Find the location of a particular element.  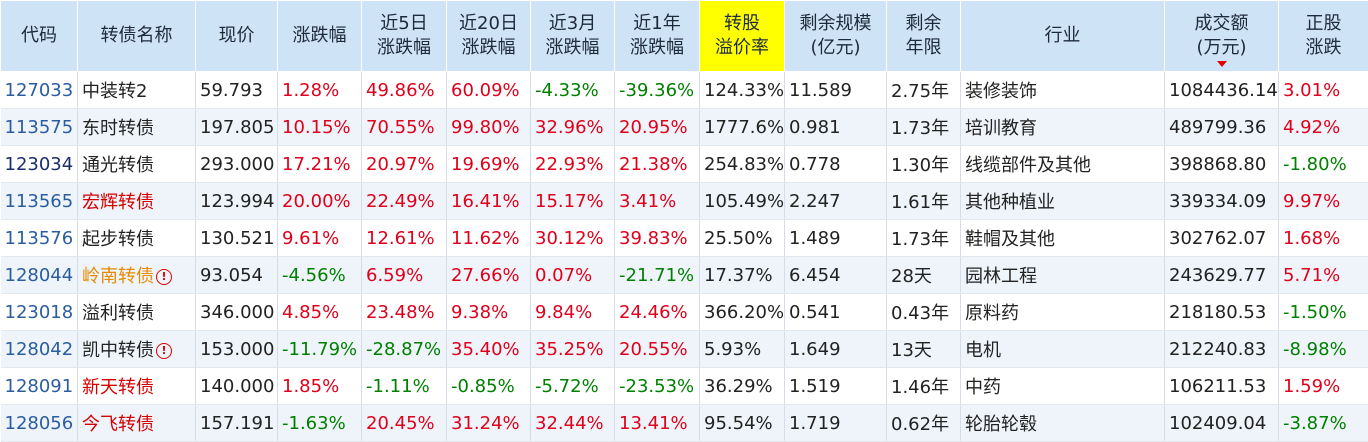

cell-chg5d: 20.97% is located at coordinates (404, 164).